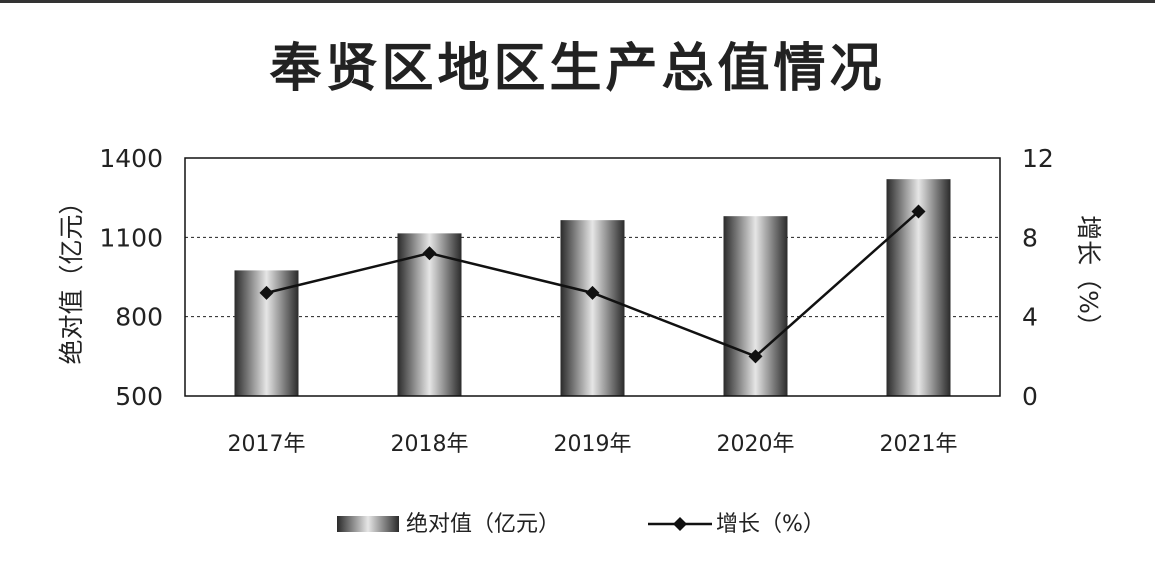 The width and height of the screenshot is (1155, 576). Describe the element at coordinates (139, 317) in the screenshot. I see `y-left-tick-label: 800` at that location.